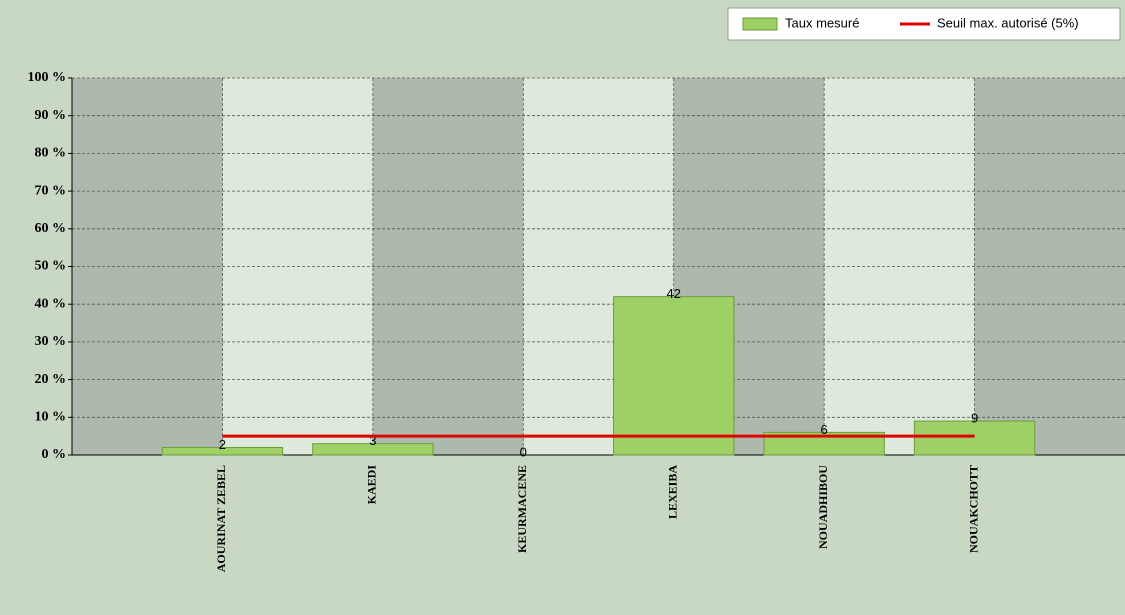 The height and width of the screenshot is (615, 1125). What do you see at coordinates (51, 228) in the screenshot?
I see `y-tick-label: 60 %` at bounding box center [51, 228].